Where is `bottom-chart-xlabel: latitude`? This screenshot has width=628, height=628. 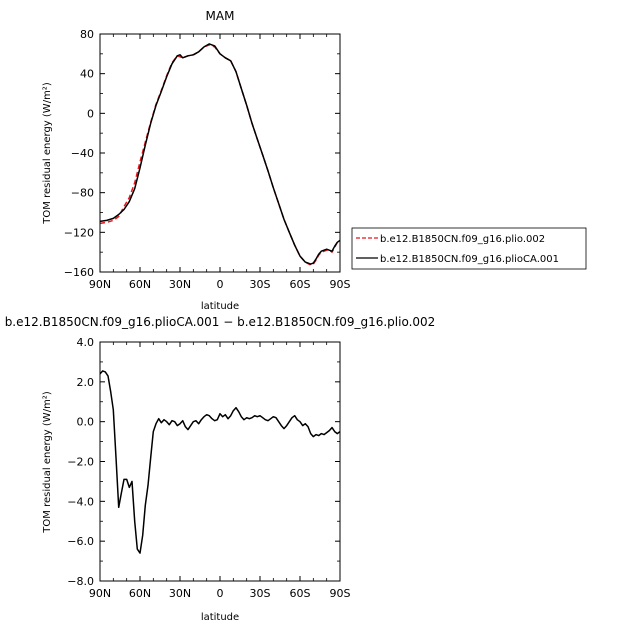
bottom-chart-xlabel: latitude is located at coordinates (220, 617).